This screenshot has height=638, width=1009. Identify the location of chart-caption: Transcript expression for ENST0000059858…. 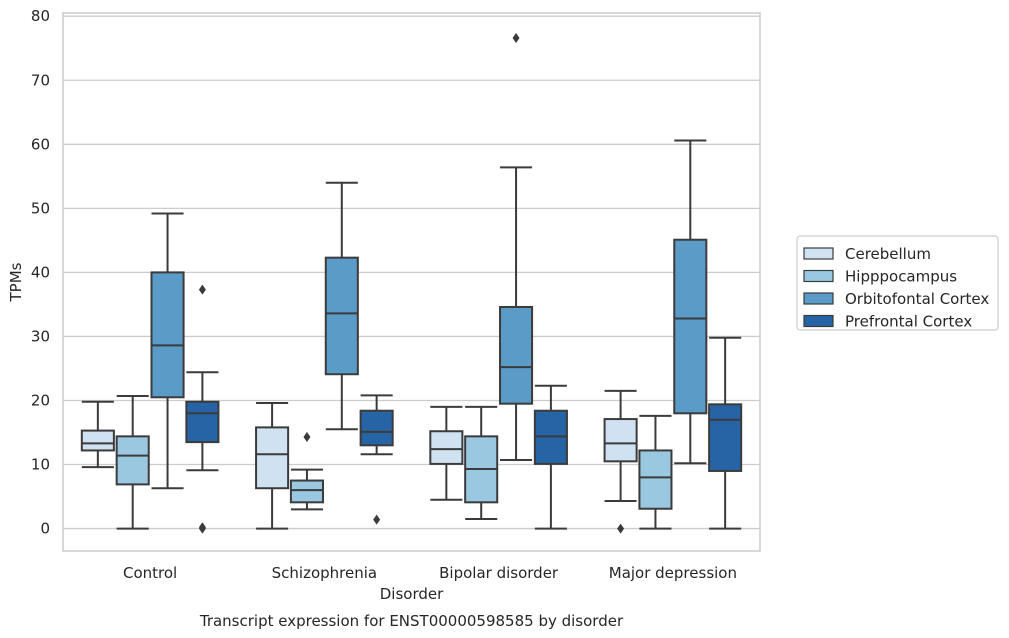
(411, 621).